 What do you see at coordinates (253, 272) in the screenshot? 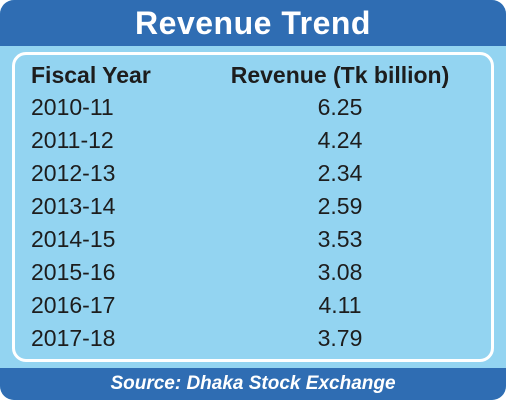
I see `table-row: 2015-16 3.08` at bounding box center [253, 272].